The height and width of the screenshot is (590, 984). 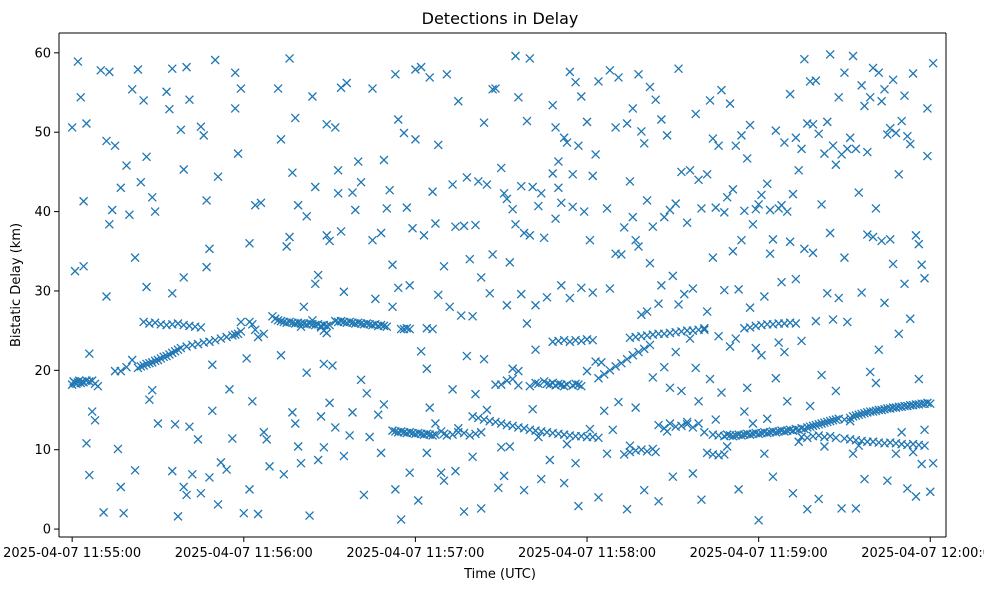 What do you see at coordinates (42, 212) in the screenshot?
I see `y-tick-label: 40` at bounding box center [42, 212].